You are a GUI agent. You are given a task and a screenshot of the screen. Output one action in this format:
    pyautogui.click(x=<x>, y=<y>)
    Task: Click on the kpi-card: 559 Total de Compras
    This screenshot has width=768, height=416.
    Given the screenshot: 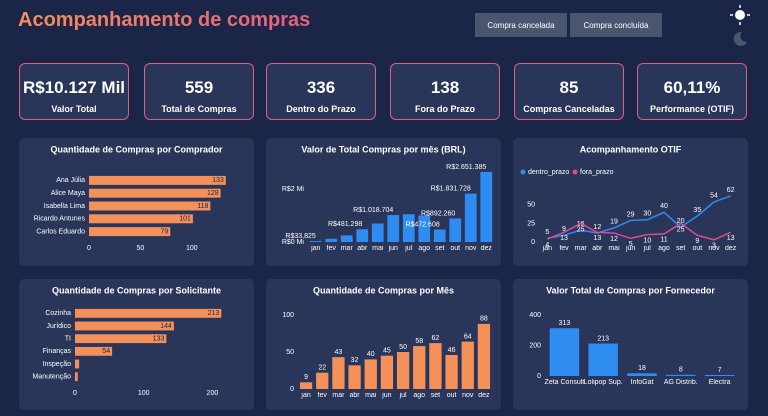 What is the action you would take?
    pyautogui.click(x=199, y=91)
    